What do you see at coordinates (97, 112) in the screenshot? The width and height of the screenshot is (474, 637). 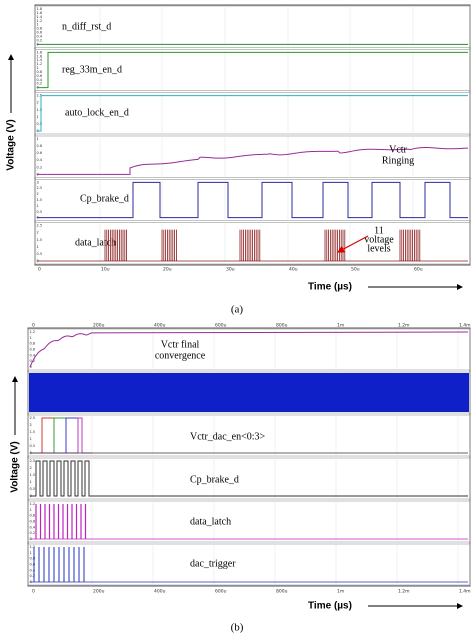 I see `trace-label: auto_lock_en_d` at bounding box center [97, 112].